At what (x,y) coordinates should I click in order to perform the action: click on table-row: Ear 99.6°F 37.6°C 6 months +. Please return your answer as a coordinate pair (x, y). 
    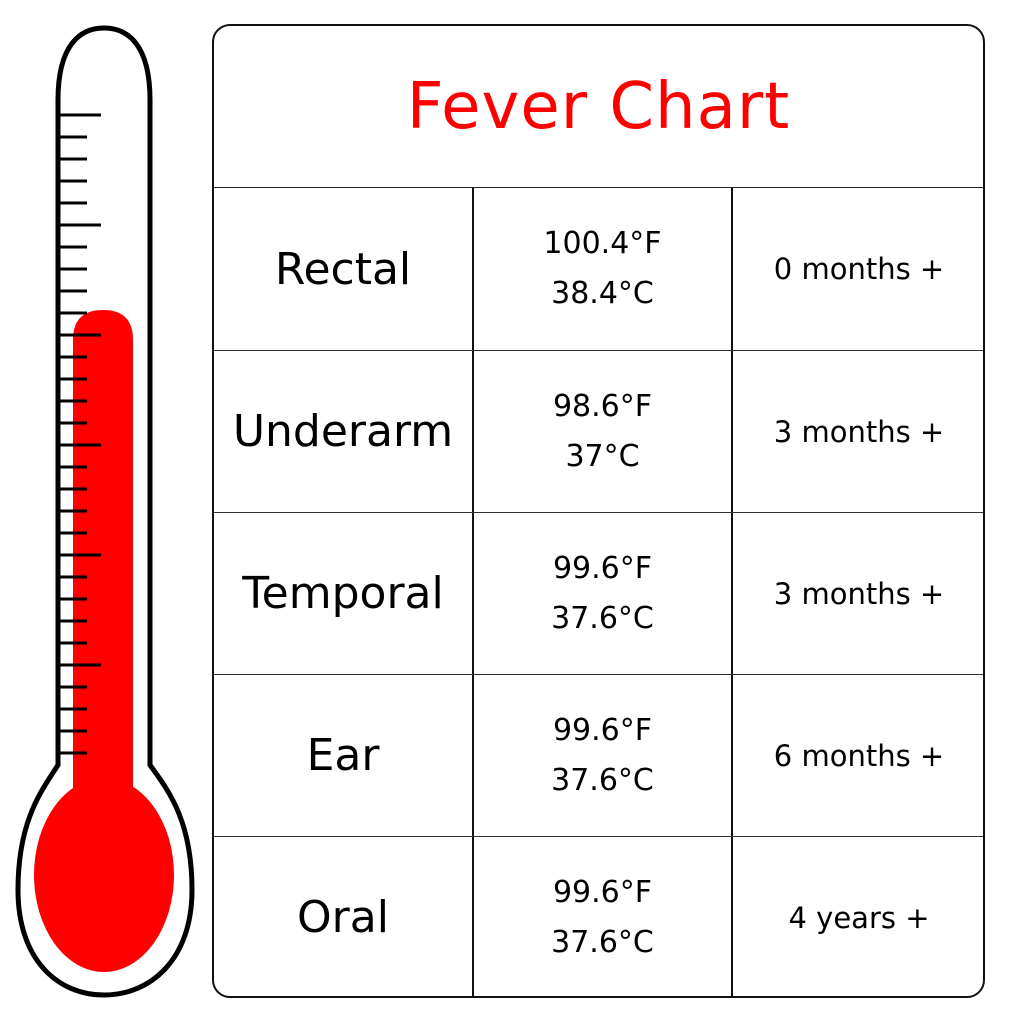
    Looking at the image, I should click on (598, 755).